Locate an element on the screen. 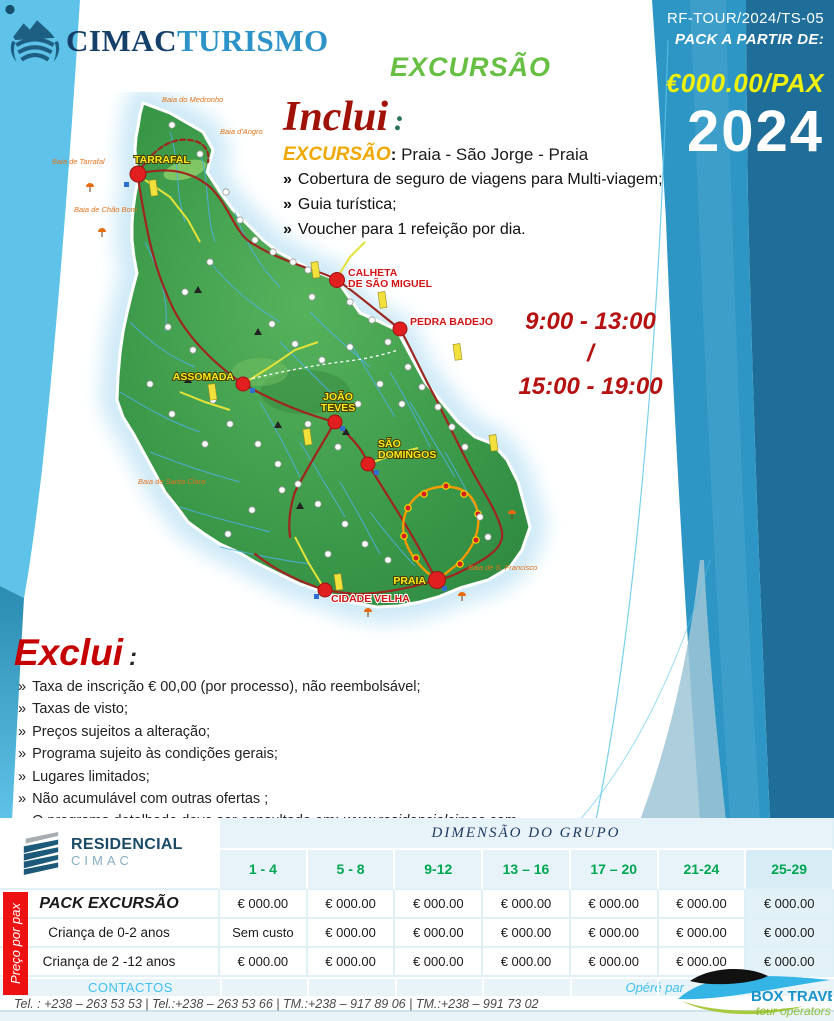 This screenshot has width=834, height=1021. map-bay-label-s-francisco: Baia de S. Francisco is located at coordinates (502, 567).